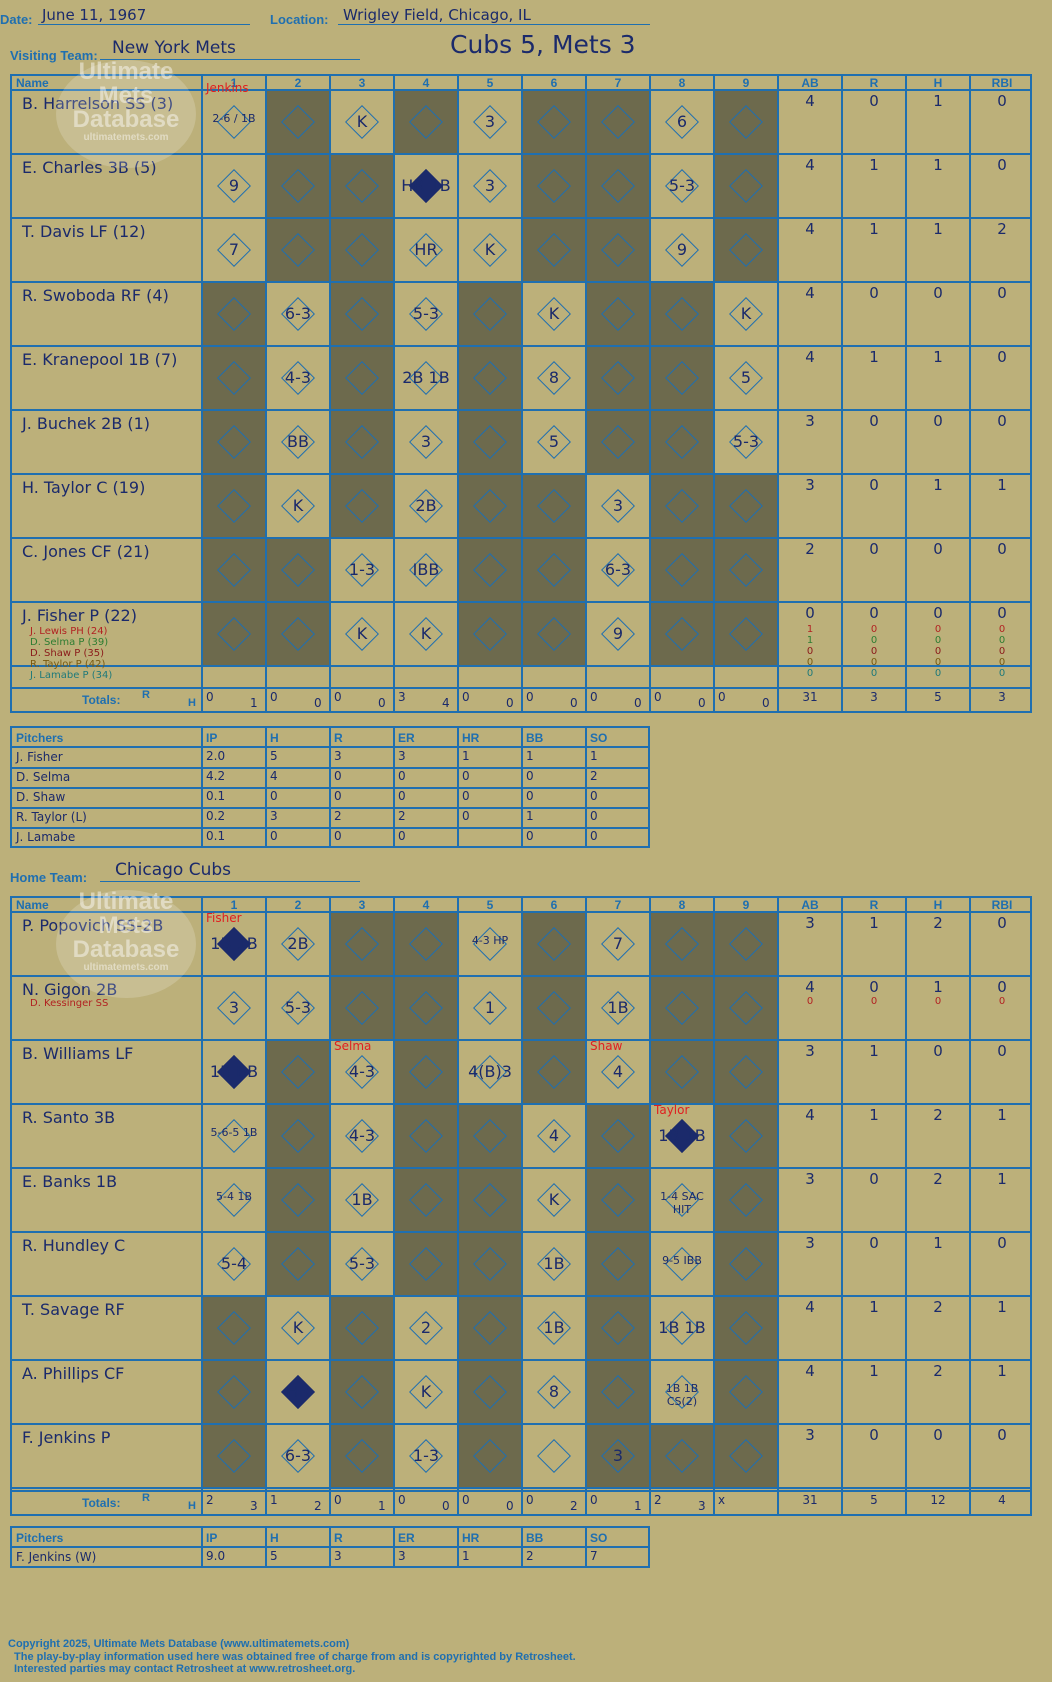  I want to click on sub-stat-rbi: 0, so click(1002, 640).